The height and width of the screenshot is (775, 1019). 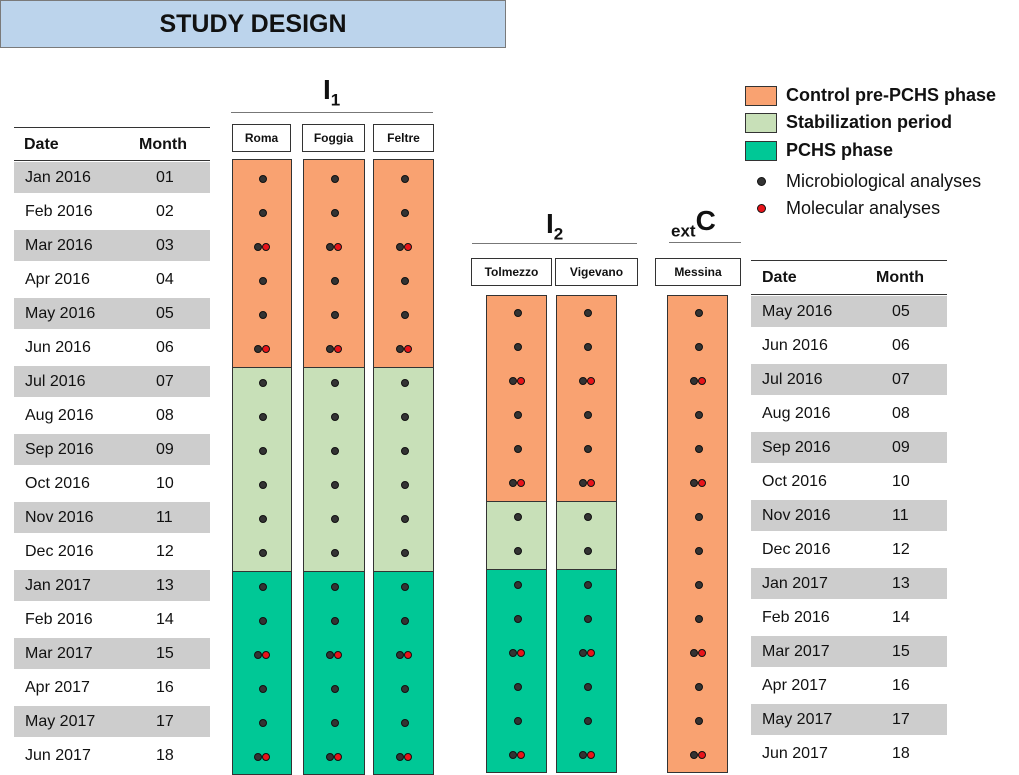 I want to click on left-table-date-cell: Jun 2016, so click(x=58, y=347).